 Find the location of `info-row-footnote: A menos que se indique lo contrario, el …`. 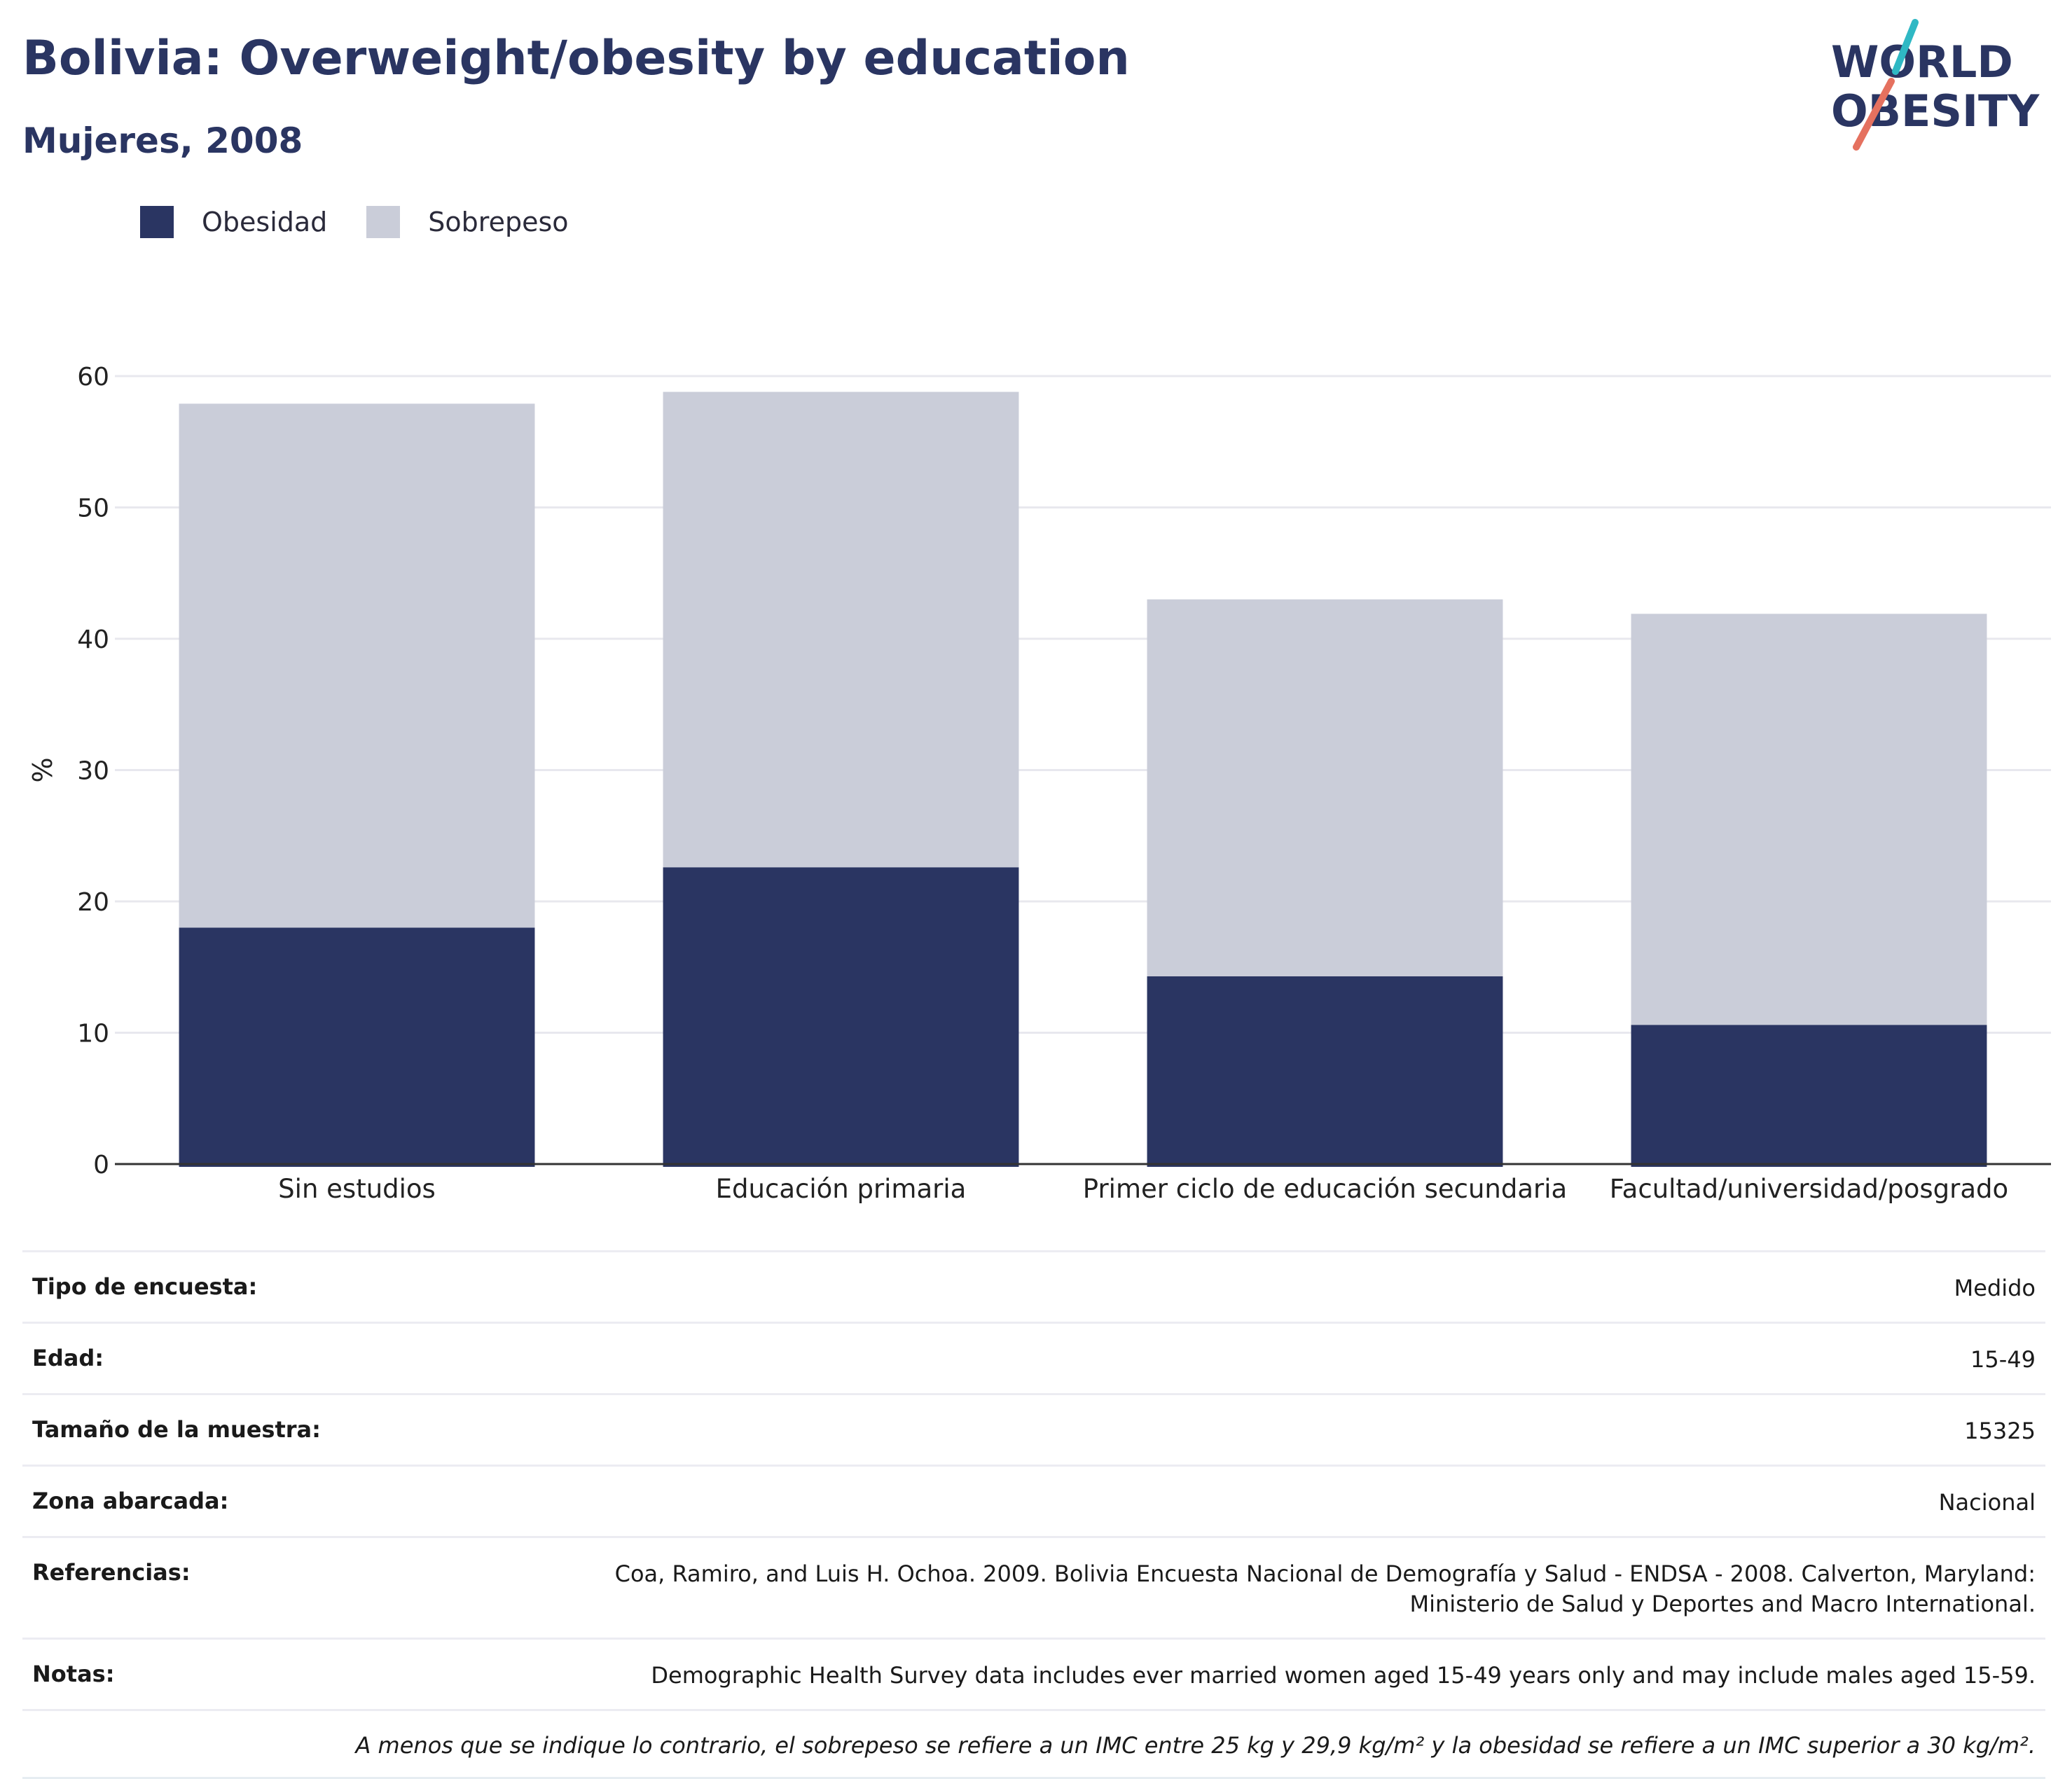

info-row-footnote: A menos que se indique lo contrario, el … is located at coordinates (1034, 1744).